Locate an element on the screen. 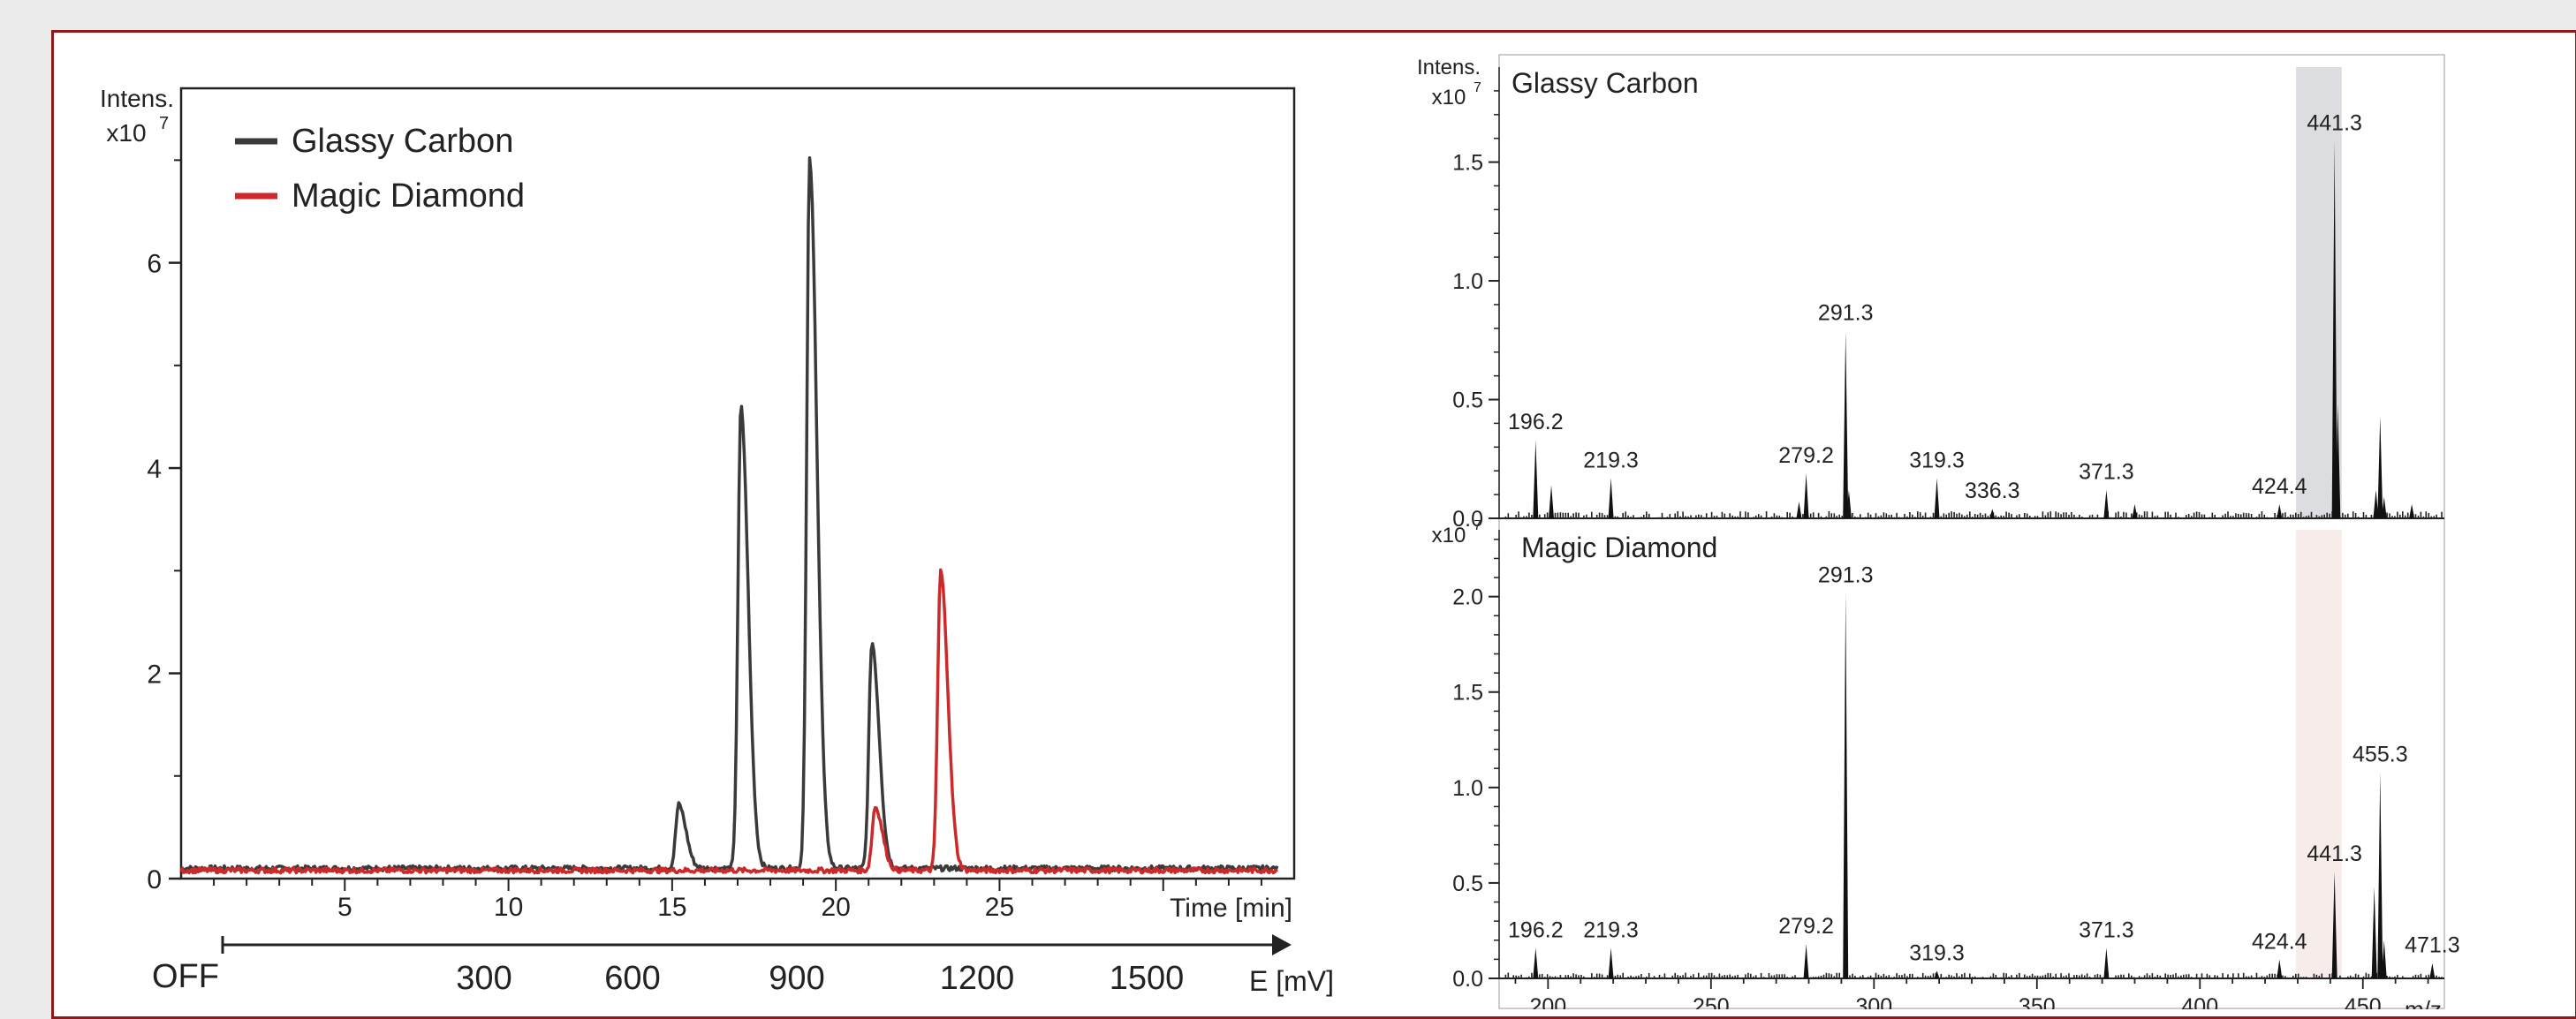 The image size is (2576, 1019). spectrum-top-title: Glassy Carbon is located at coordinates (1606, 83).